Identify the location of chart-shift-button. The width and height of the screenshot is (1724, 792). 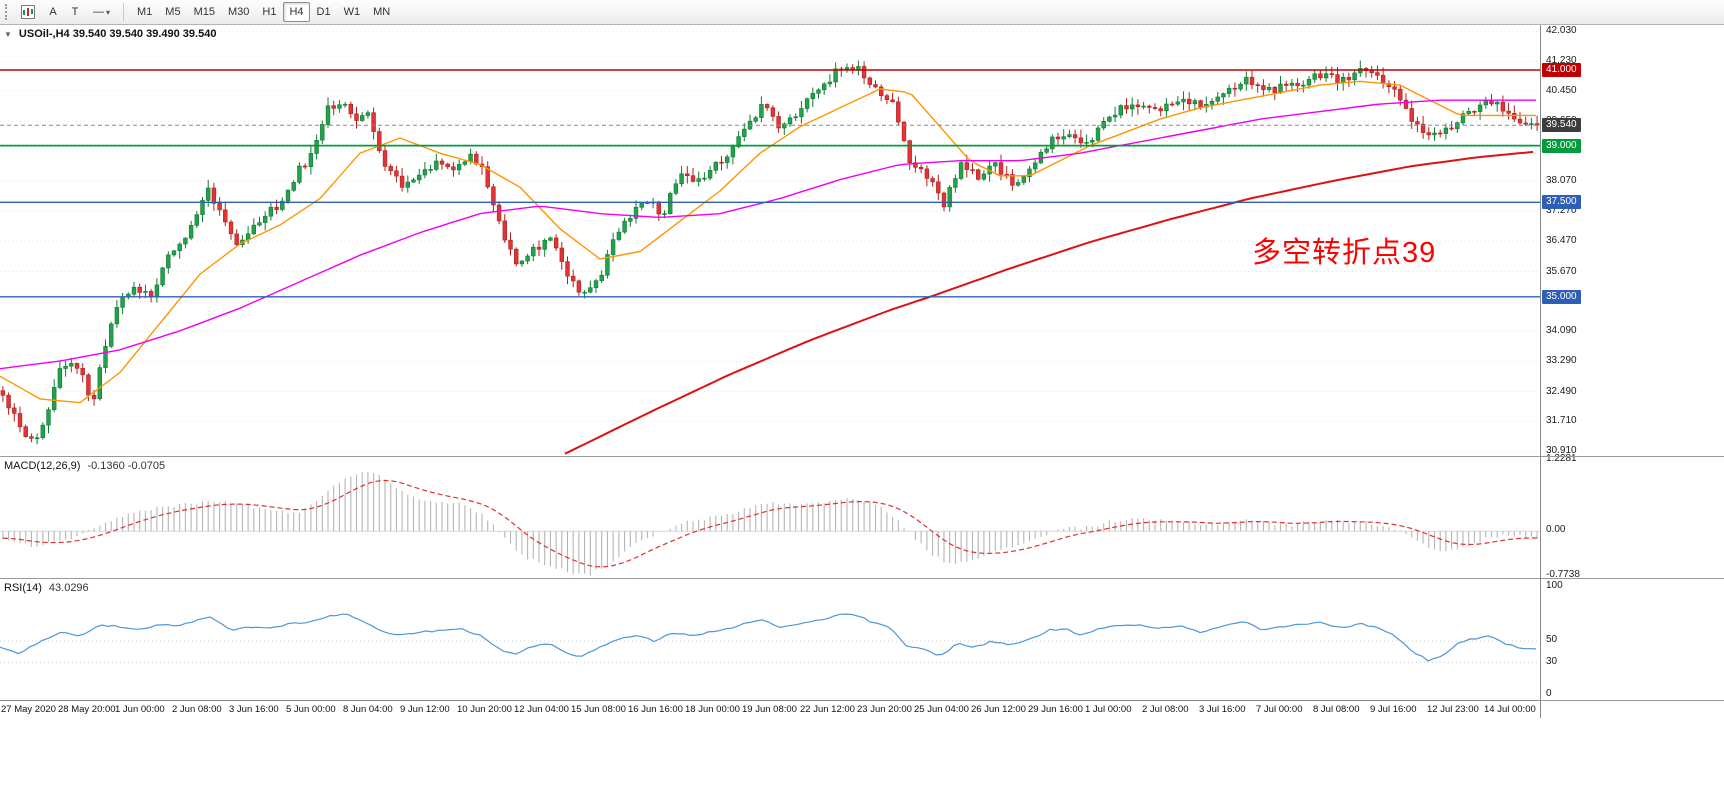
(28, 12).